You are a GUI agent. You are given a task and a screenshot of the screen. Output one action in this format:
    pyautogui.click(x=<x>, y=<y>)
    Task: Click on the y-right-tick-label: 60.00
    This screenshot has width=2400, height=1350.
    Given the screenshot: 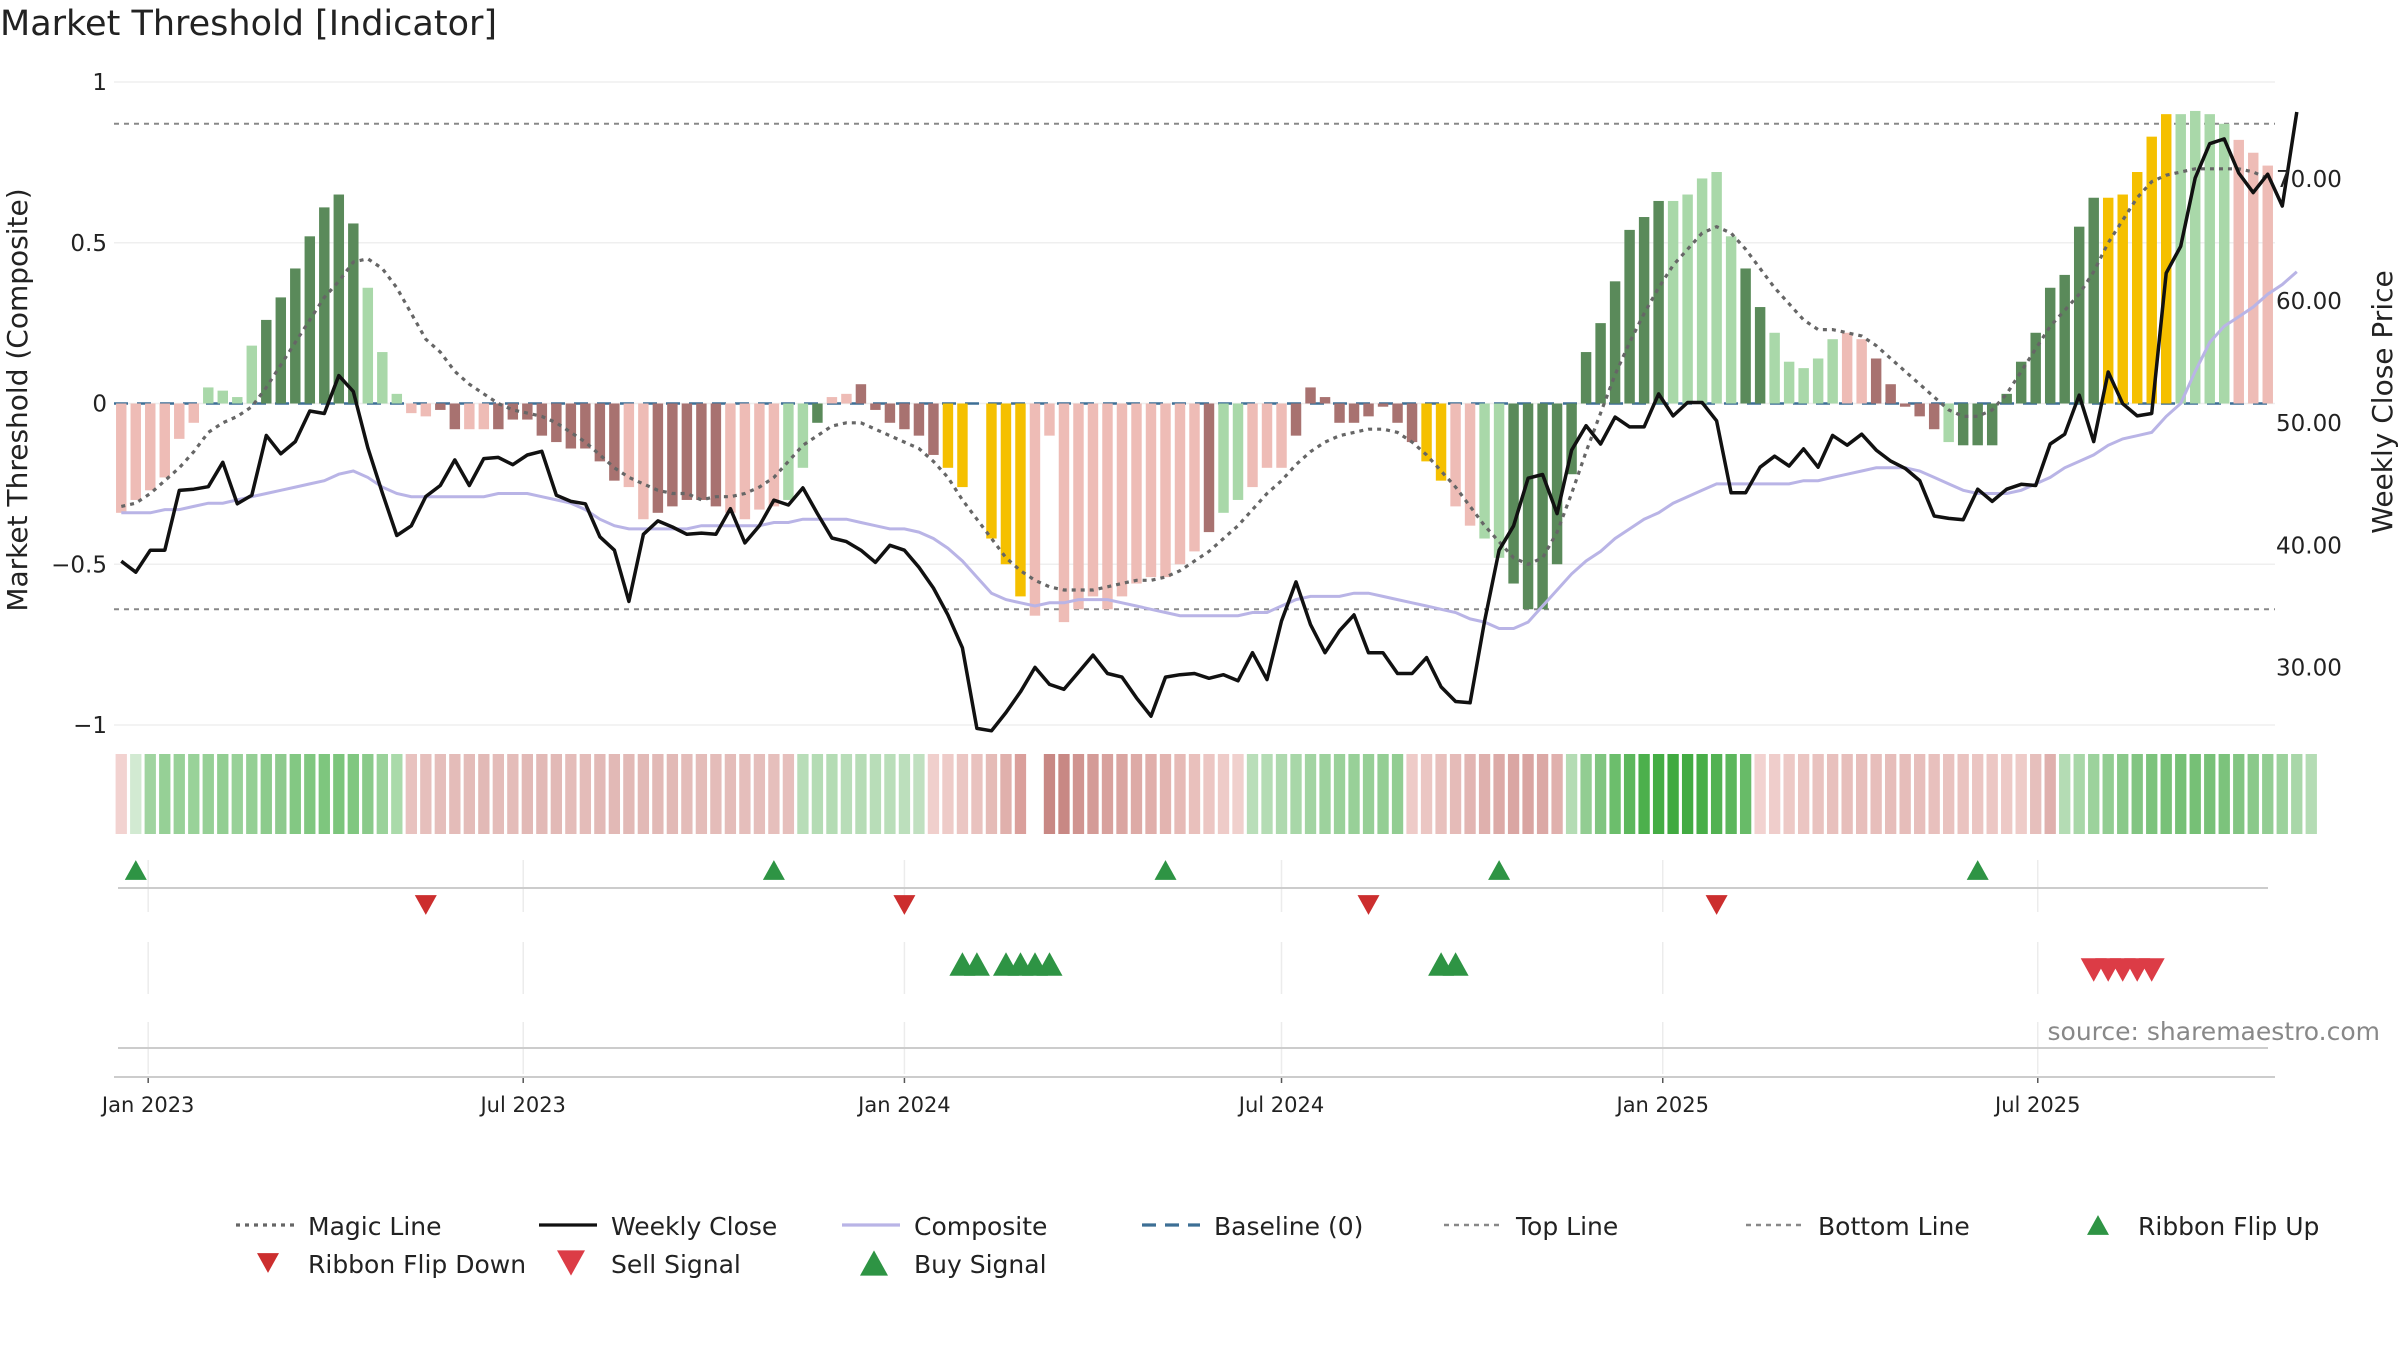 What is the action you would take?
    pyautogui.click(x=2309, y=302)
    